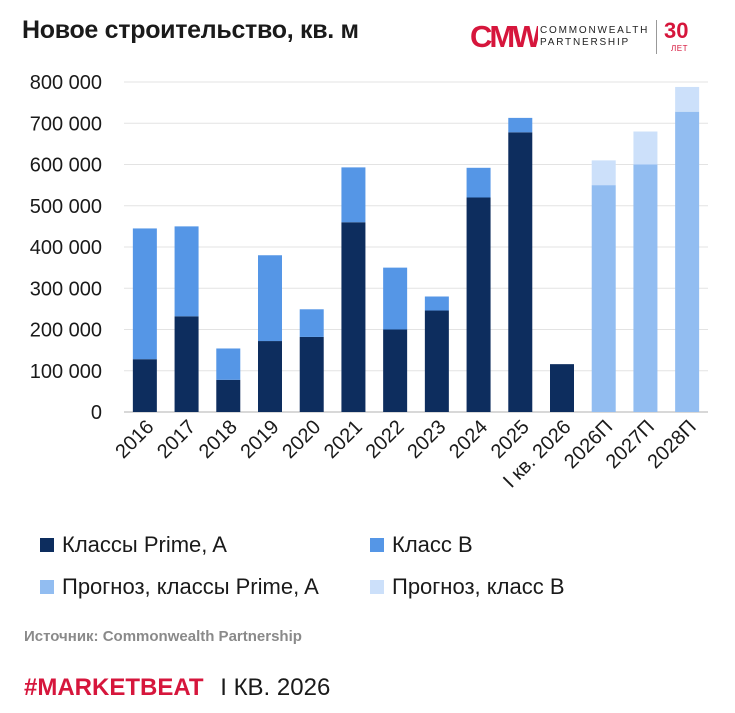 Image resolution: width=735 pixels, height=713 pixels. I want to click on legend-item: Прогноз, классы Prime, A, so click(179, 587).